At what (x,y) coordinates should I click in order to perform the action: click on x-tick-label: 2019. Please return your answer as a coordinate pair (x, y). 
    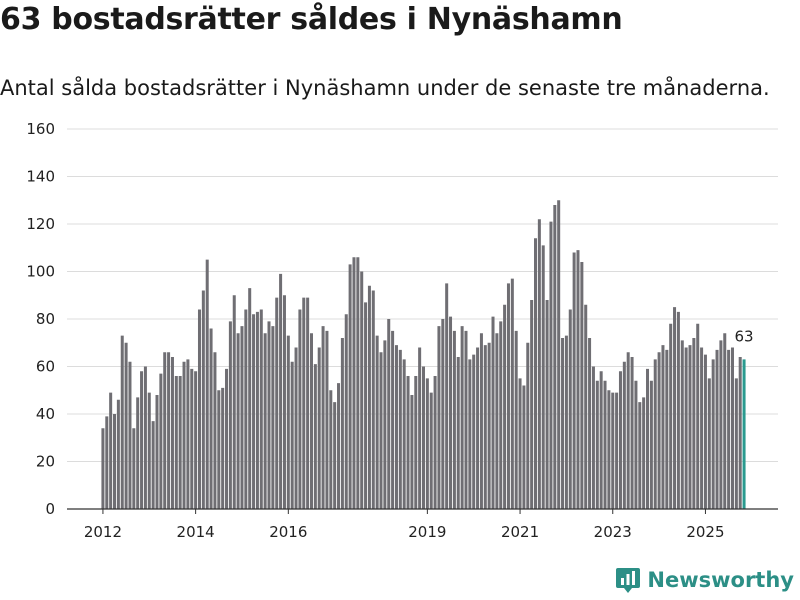
    Looking at the image, I should click on (427, 532).